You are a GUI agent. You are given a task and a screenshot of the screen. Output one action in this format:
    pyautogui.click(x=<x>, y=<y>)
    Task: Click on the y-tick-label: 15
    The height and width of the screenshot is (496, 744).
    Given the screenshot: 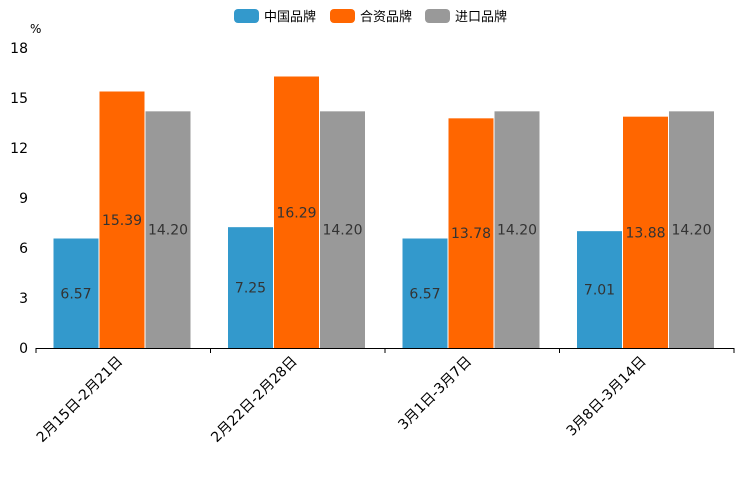 What is the action you would take?
    pyautogui.click(x=19, y=99)
    